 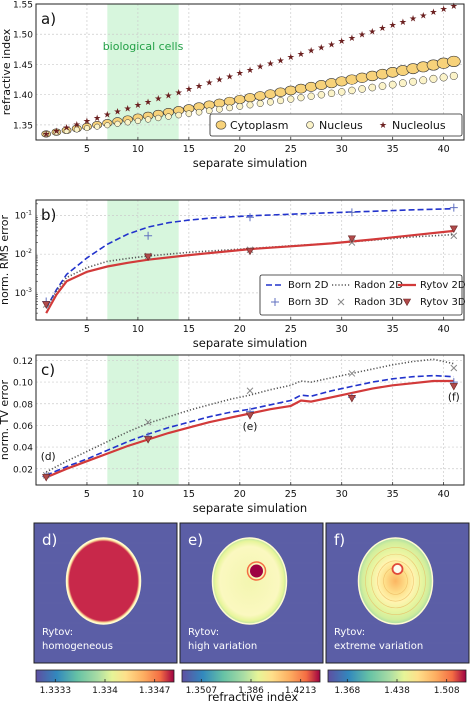 I want to click on image-panel-high: e) Rytov: high variation 1.3507 1.386 1.4213, so click(x=251, y=609).